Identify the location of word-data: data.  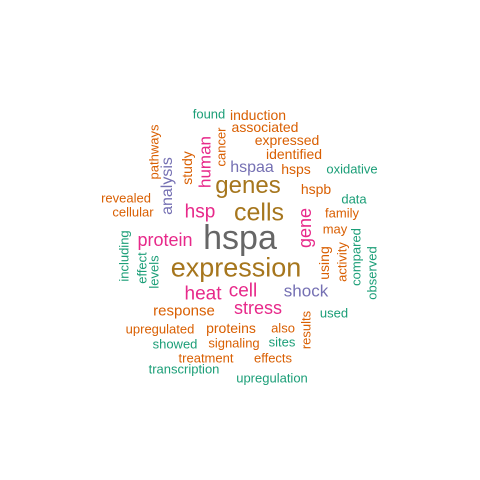
(354, 199).